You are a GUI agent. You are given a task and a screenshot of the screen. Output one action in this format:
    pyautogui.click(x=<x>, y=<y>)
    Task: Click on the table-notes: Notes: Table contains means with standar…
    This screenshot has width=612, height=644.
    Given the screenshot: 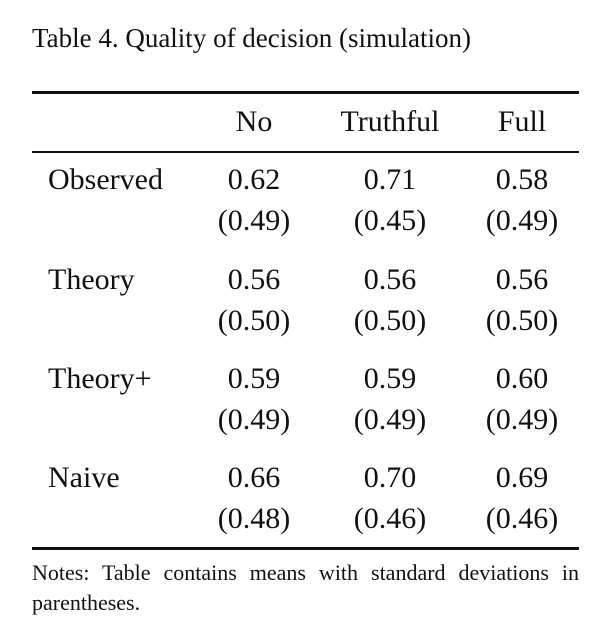 What is the action you would take?
    pyautogui.click(x=305, y=587)
    